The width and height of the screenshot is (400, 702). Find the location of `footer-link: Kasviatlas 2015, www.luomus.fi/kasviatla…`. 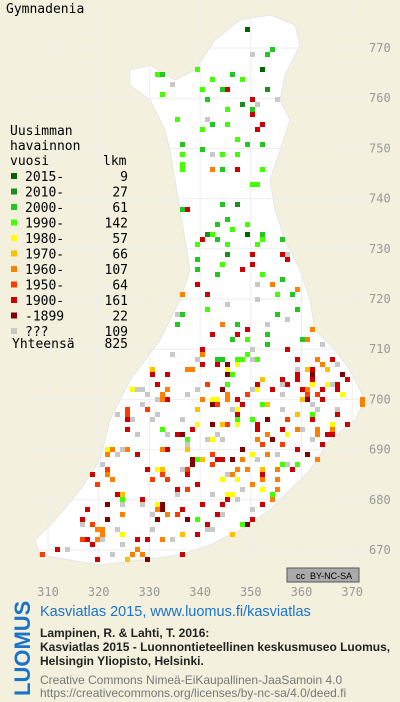

footer-link: Kasviatlas 2015, www.luomus.fi/kasviatla… is located at coordinates (175, 612).